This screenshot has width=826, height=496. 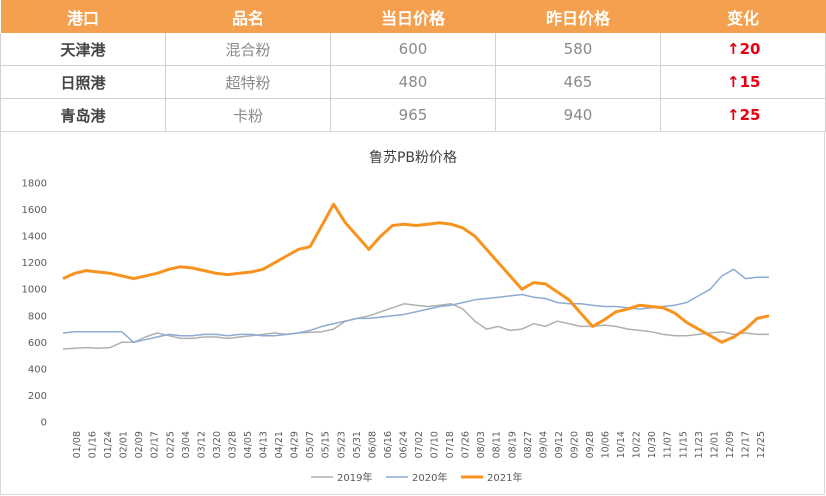 What do you see at coordinates (279, 444) in the screenshot?
I see `x-tick-label: 04/21` at bounding box center [279, 444].